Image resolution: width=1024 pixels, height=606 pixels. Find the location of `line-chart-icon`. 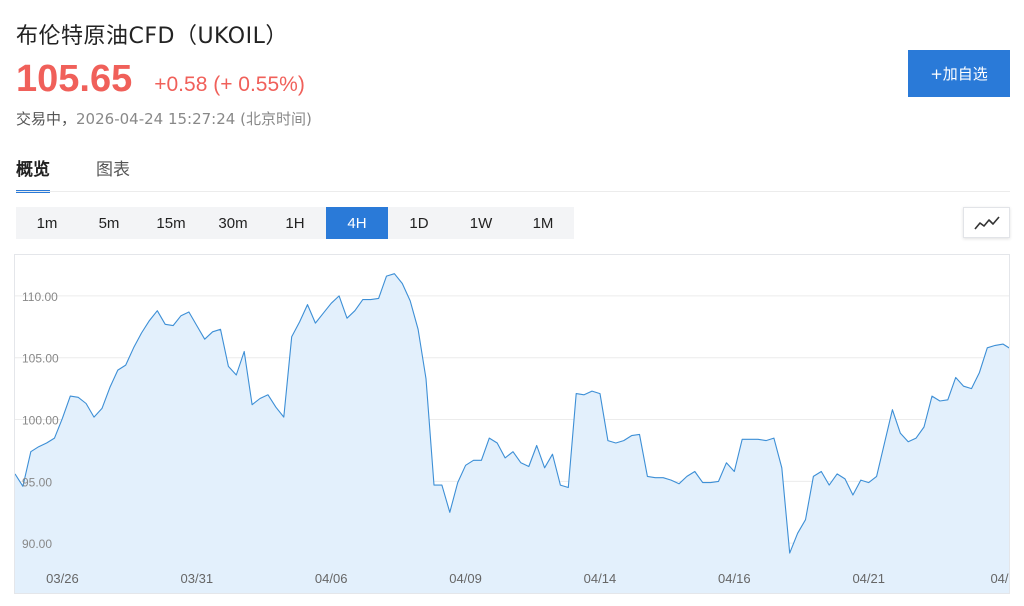

line-chart-icon is located at coordinates (986, 222).